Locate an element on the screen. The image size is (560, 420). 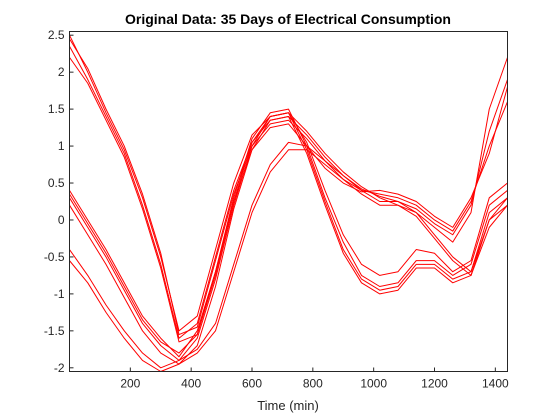
x-axis-label: Time (min) is located at coordinates (288, 405).